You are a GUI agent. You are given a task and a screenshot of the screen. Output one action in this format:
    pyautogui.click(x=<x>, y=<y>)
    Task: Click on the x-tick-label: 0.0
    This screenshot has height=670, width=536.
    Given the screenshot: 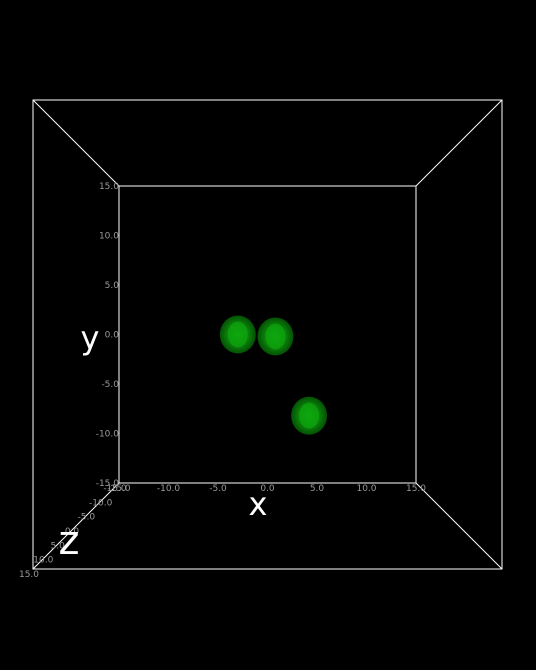 What is the action you would take?
    pyautogui.click(x=267, y=489)
    